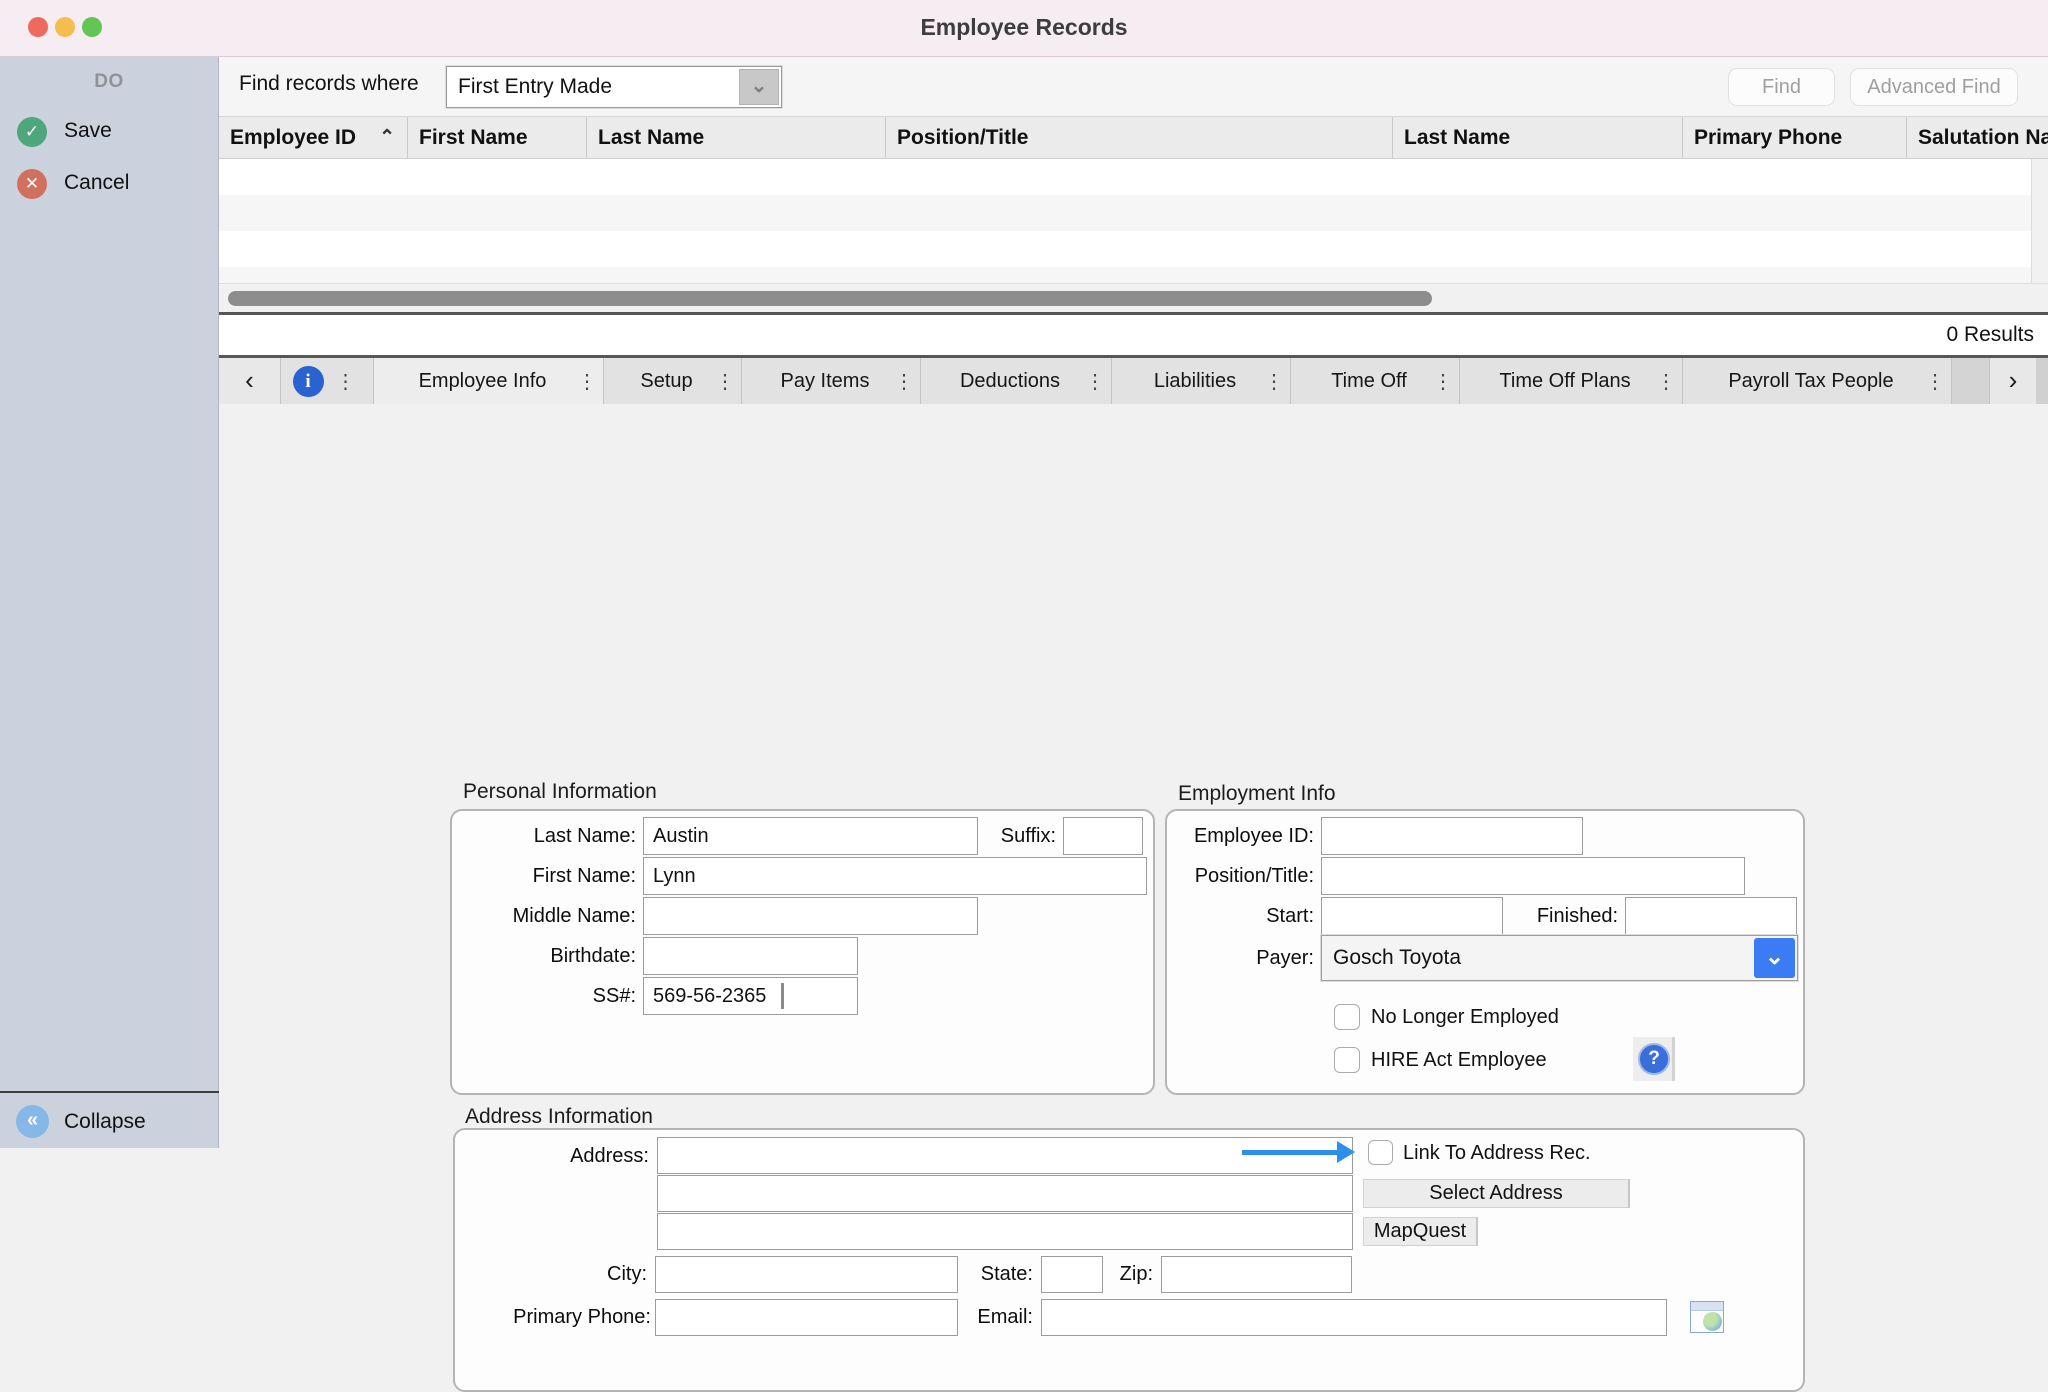  Describe the element at coordinates (614, 87) in the screenshot. I see `find-criteria-dropdown: First Entry Made ⌄` at that location.